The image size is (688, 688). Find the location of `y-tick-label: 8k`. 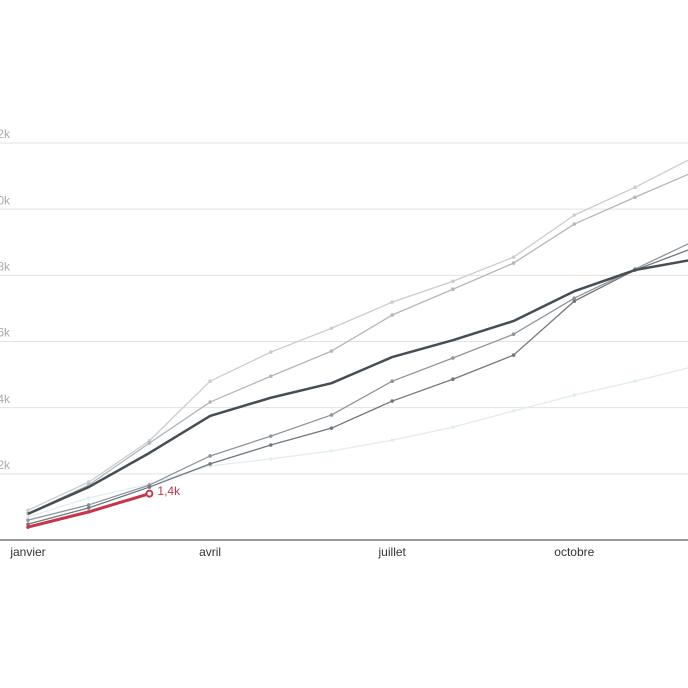

y-tick-label: 8k is located at coordinates (5, 267).